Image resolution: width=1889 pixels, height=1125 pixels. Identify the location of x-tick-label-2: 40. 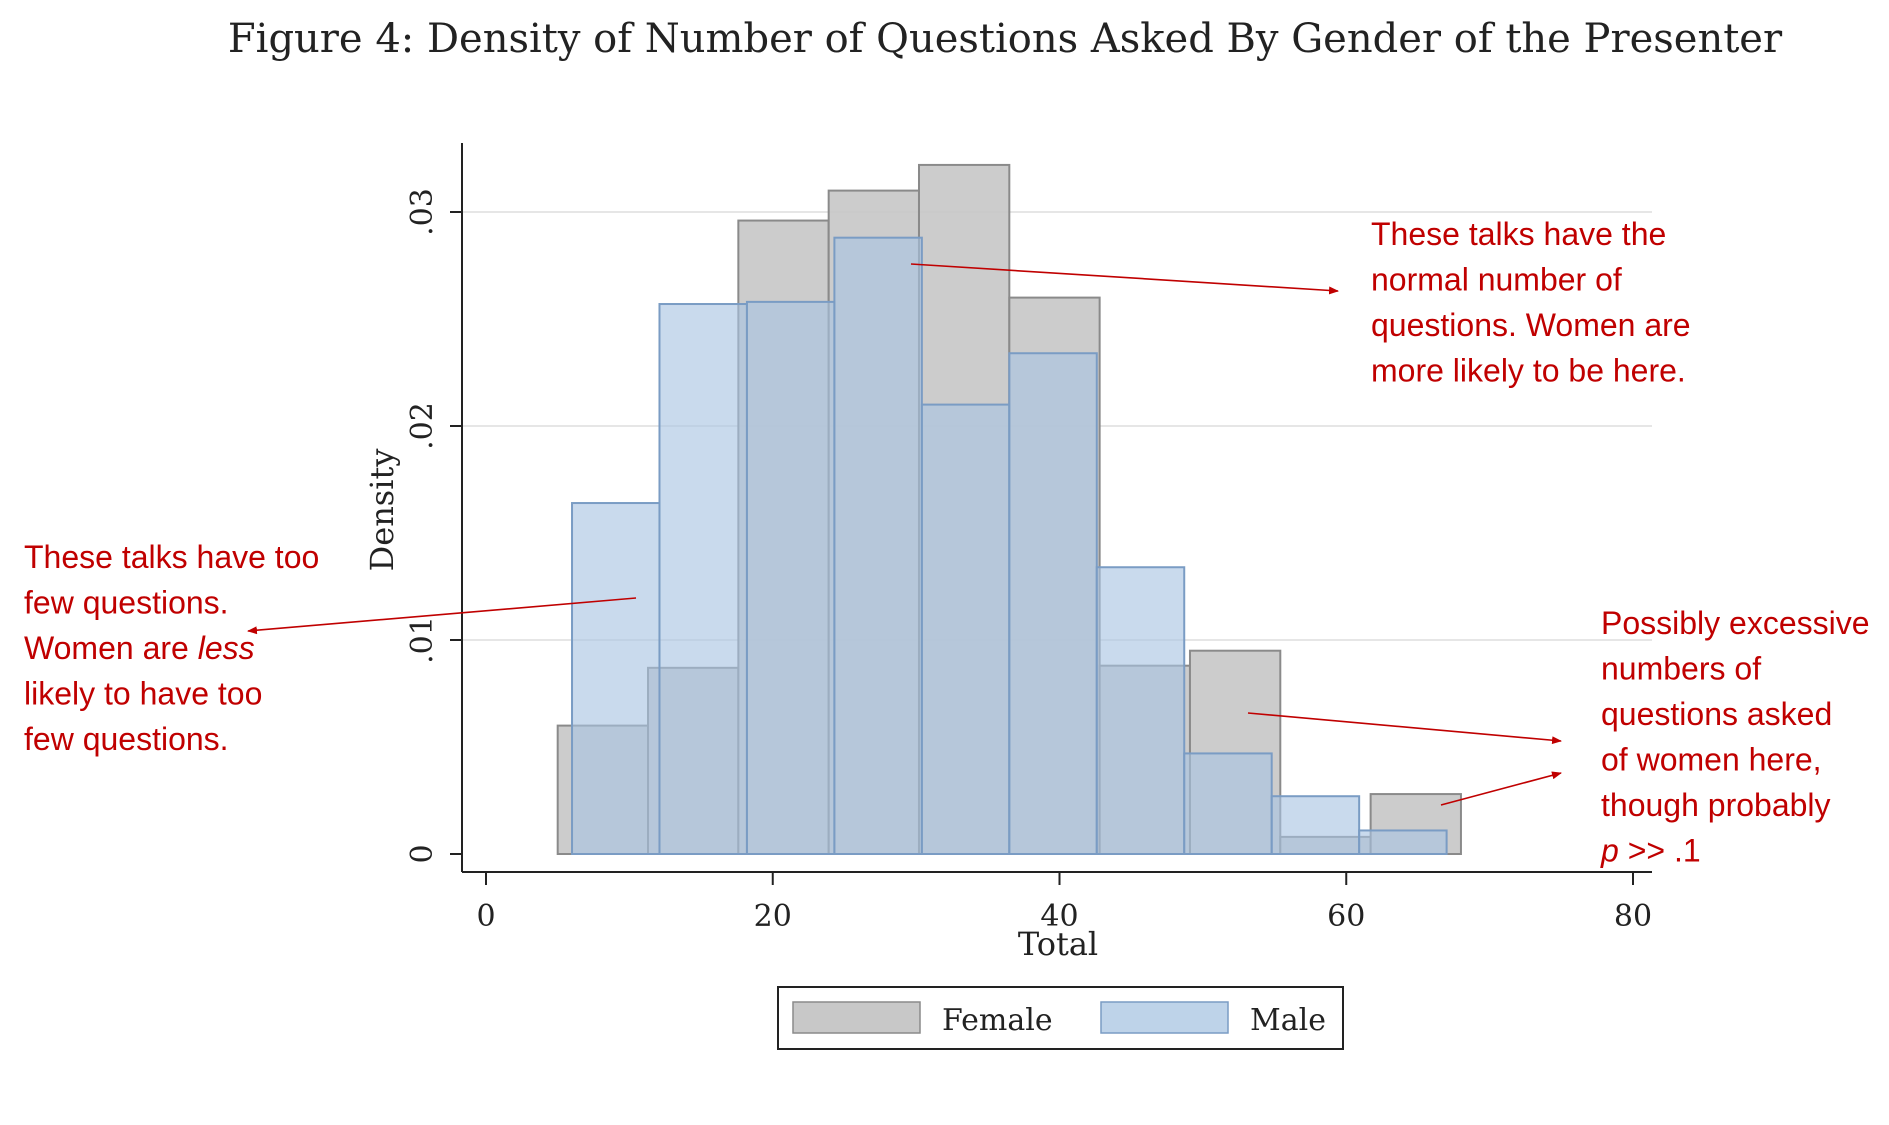
(1059, 916).